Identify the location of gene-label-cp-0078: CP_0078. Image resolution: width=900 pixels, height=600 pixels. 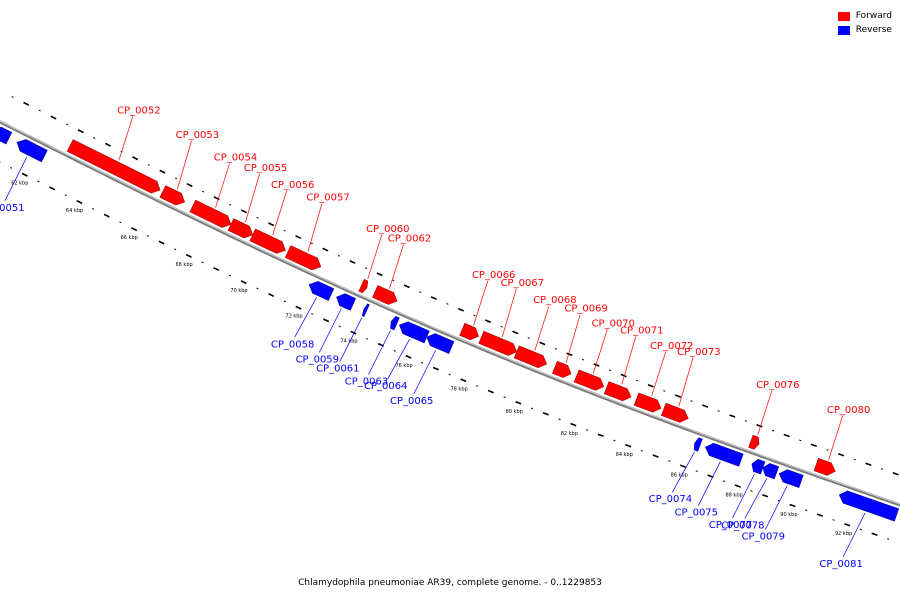
(742, 525).